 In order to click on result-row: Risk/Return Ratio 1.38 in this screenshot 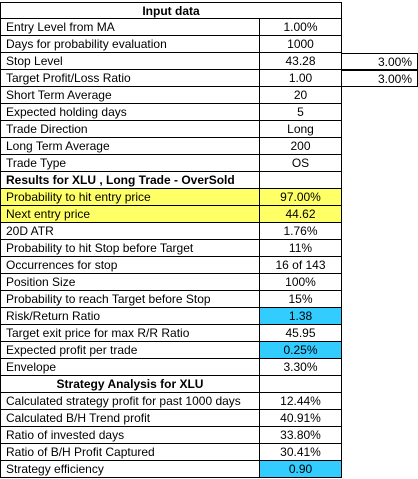, I will do `click(209, 316)`.